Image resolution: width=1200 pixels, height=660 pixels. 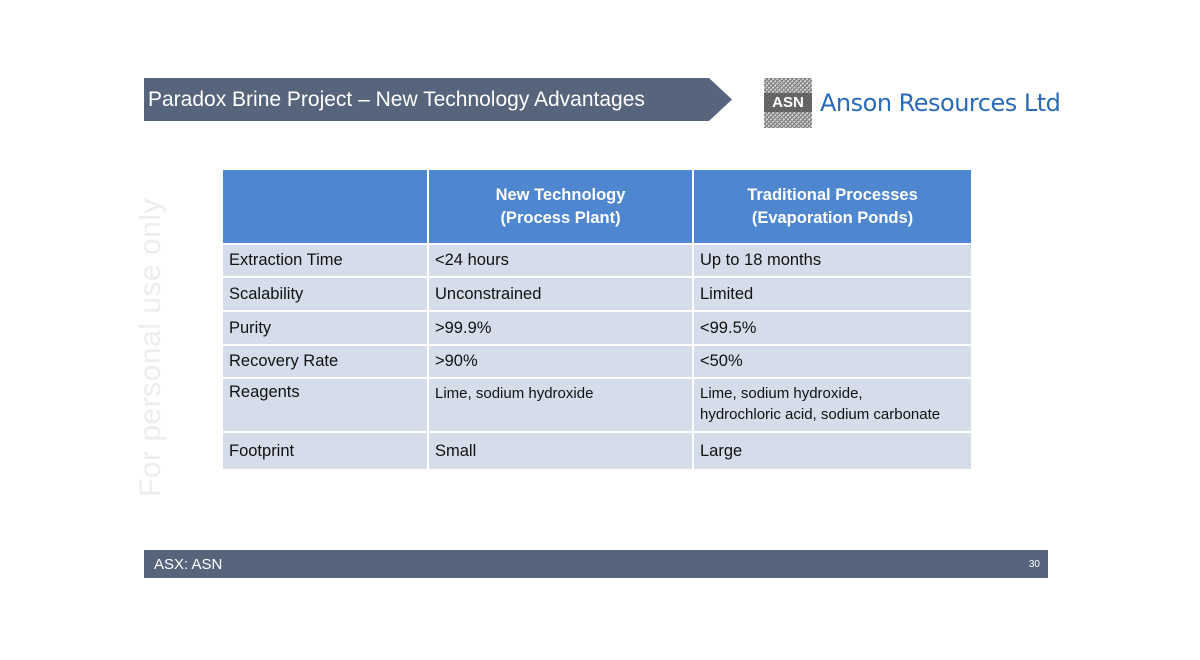 What do you see at coordinates (325, 328) in the screenshot?
I see `row-label: Purity` at bounding box center [325, 328].